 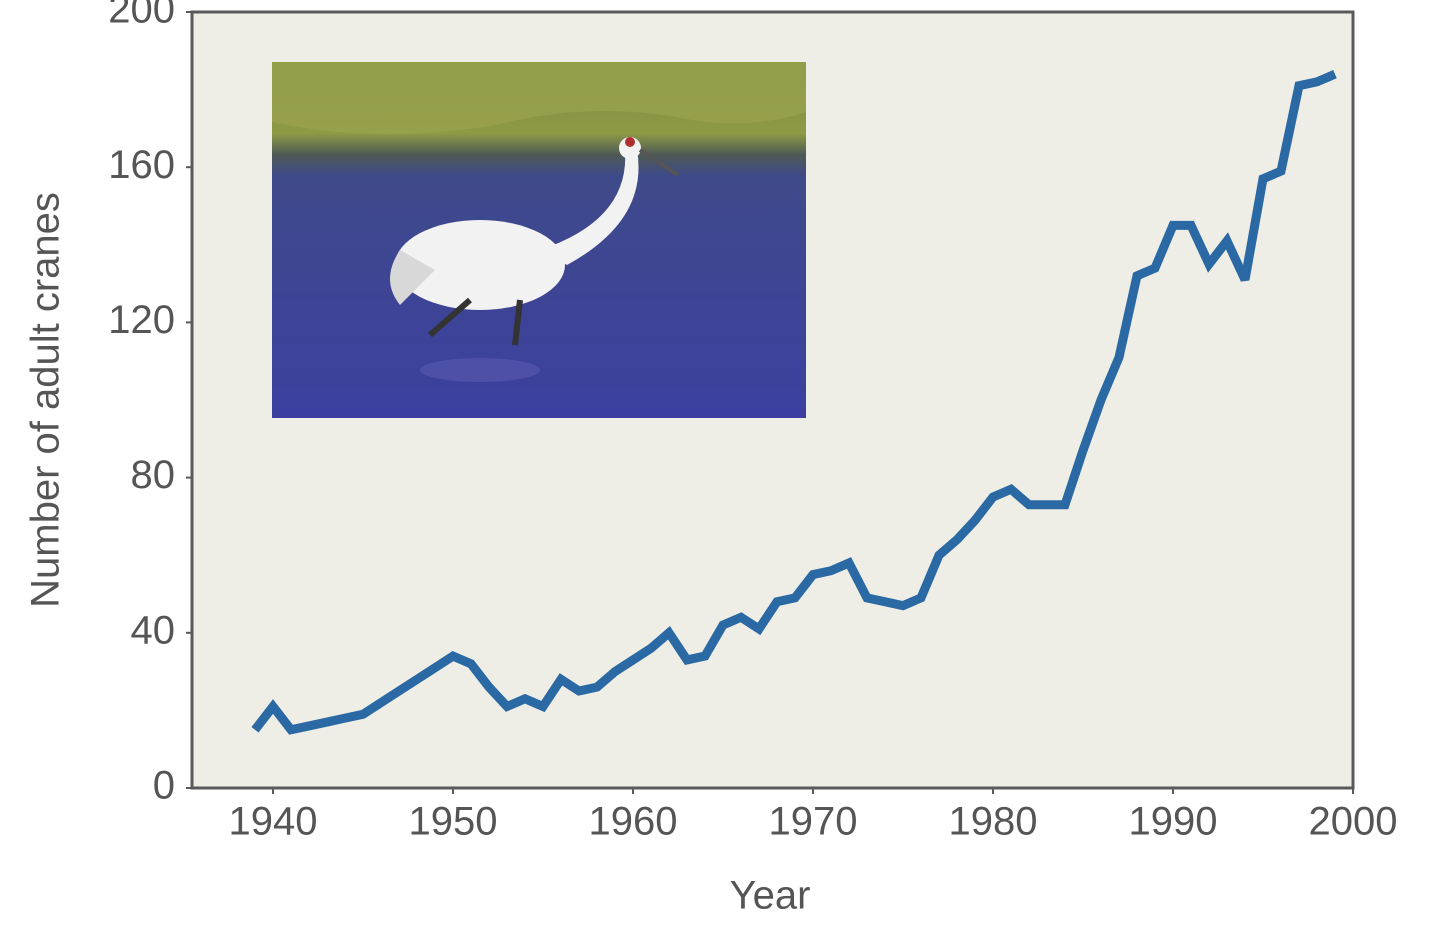 What do you see at coordinates (153, 475) in the screenshot?
I see `y-tick-label: 80` at bounding box center [153, 475].